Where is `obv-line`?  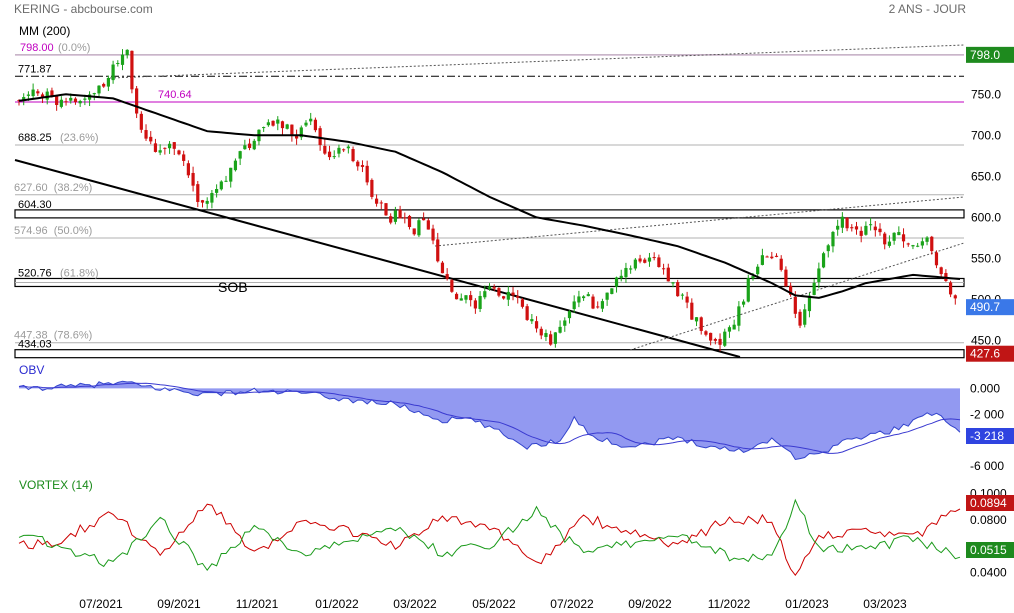
obv-line is located at coordinates (489, 420).